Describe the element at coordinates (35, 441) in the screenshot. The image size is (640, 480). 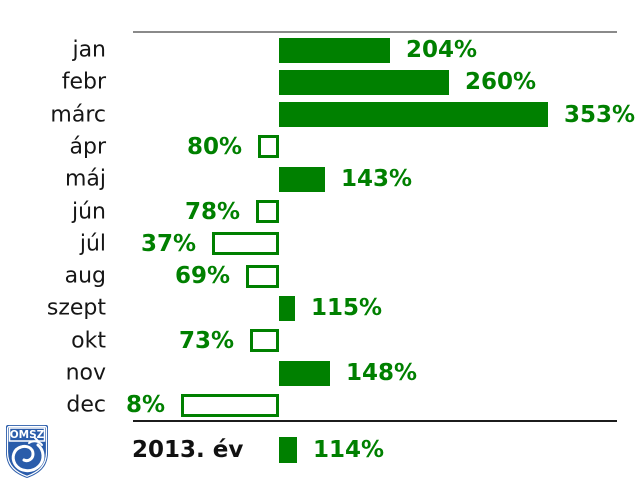
I see `omsz-logo-wave-crest-icon` at that location.